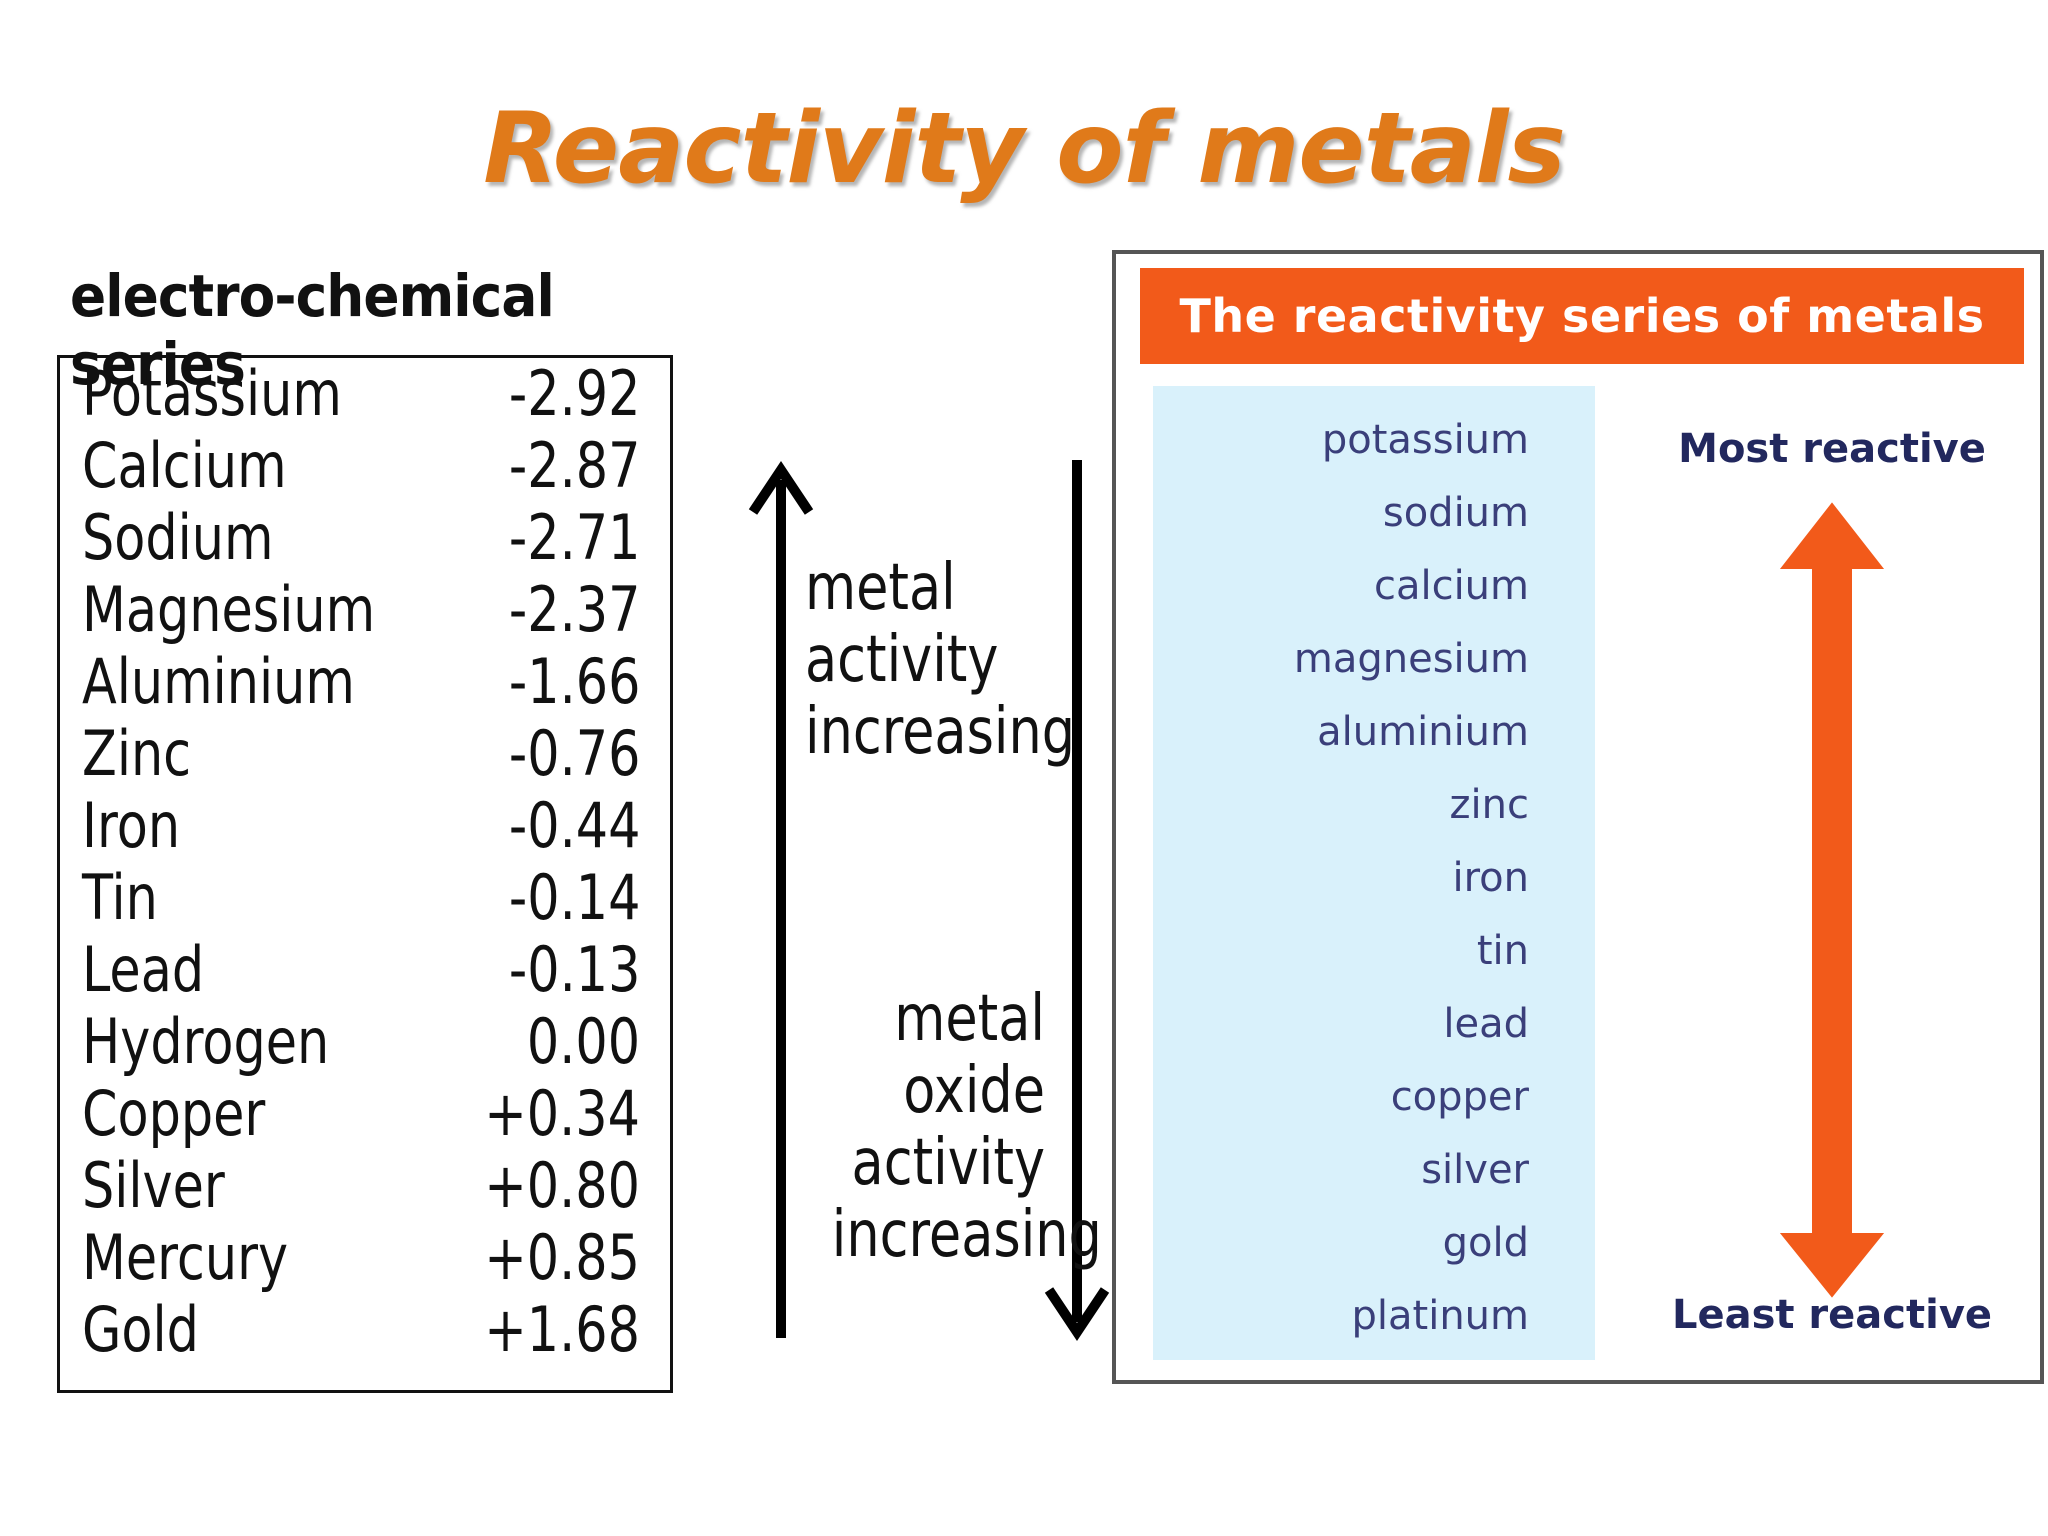 The image size is (2048, 1536). What do you see at coordinates (1077, 901) in the screenshot?
I see `down-arrow-icon` at bounding box center [1077, 901].